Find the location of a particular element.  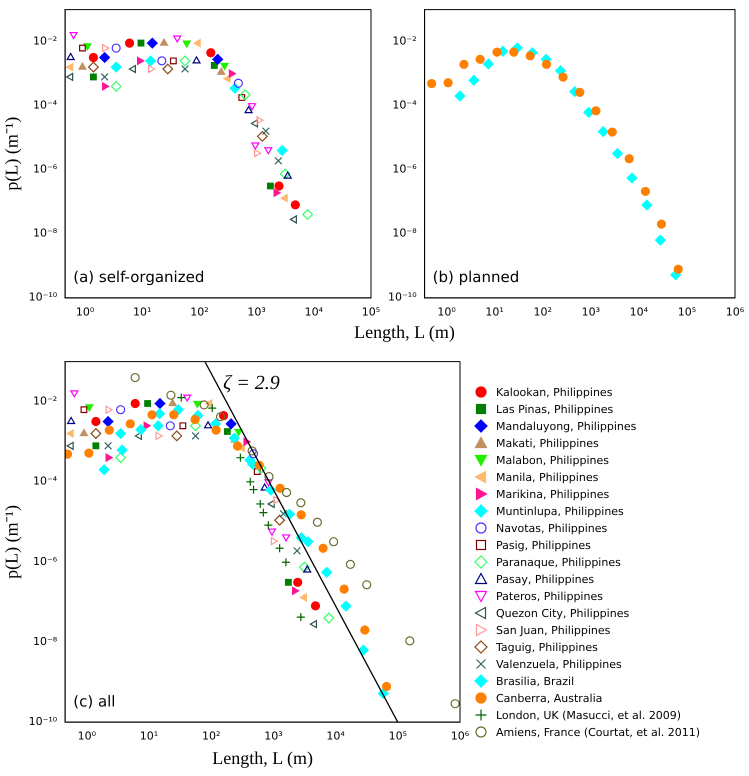

legend-label: Amiens, France (Courtat, et al. 2011) is located at coordinates (598, 732).